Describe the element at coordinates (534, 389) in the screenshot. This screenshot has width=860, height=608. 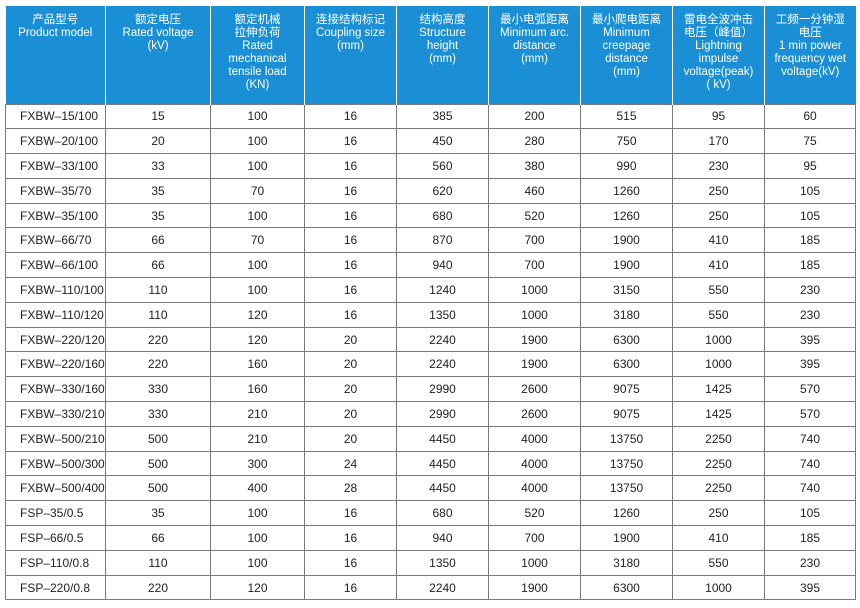
I see `cell-arc-distance: 2600` at that location.